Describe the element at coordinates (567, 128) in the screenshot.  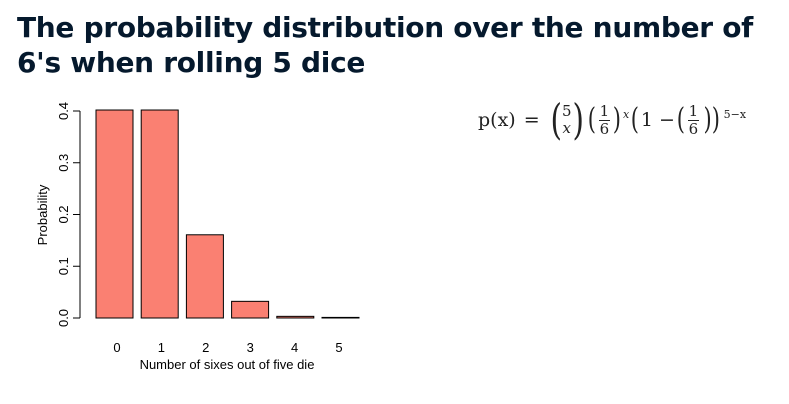
I see `binom-bottom: x` at that location.